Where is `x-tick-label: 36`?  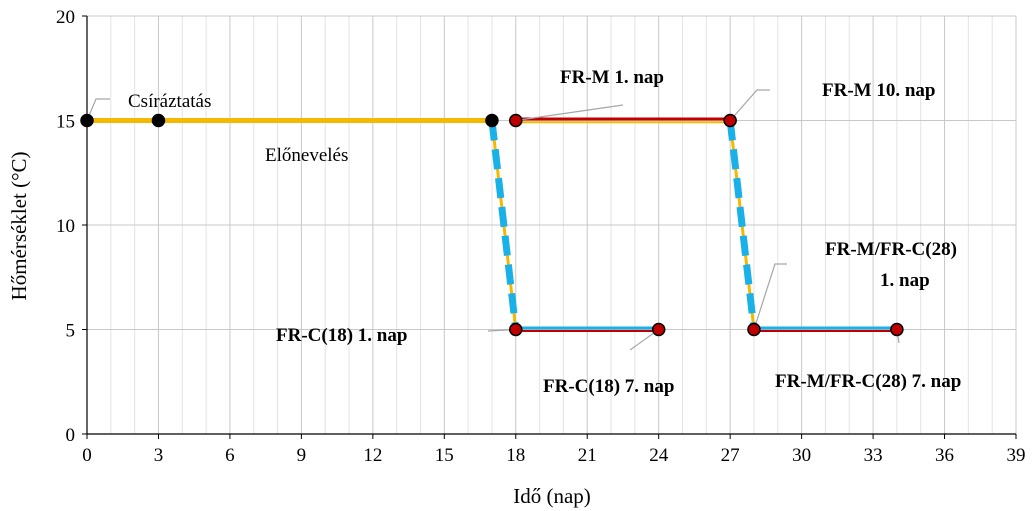
x-tick-label: 36 is located at coordinates (944, 455).